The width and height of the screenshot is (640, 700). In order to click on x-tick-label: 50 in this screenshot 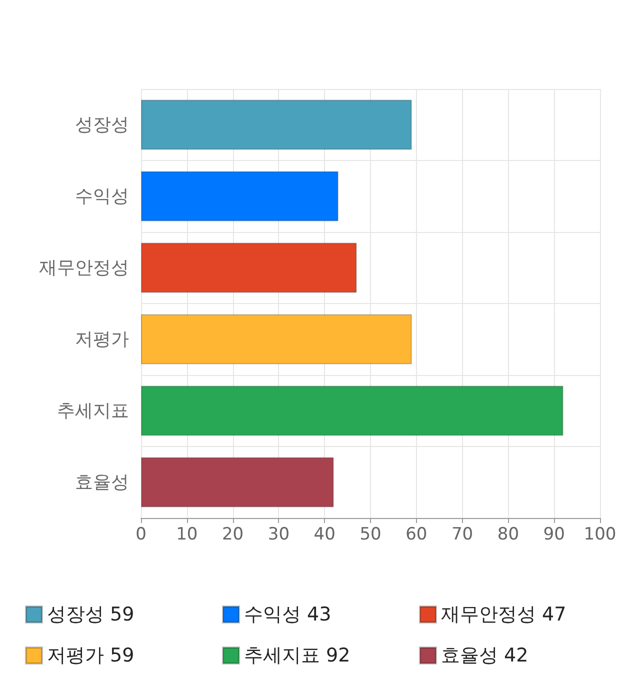, I will do `click(371, 534)`.